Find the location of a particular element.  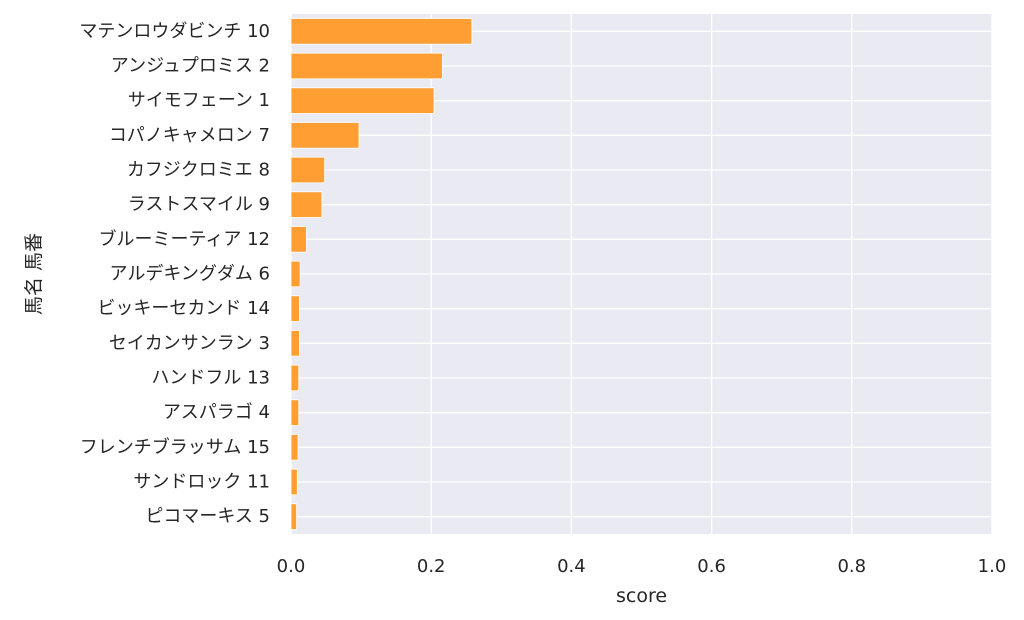

x-tick-labels: 0.0 0.2 0.4 0.6 0.8 1.0 is located at coordinates (642, 566).